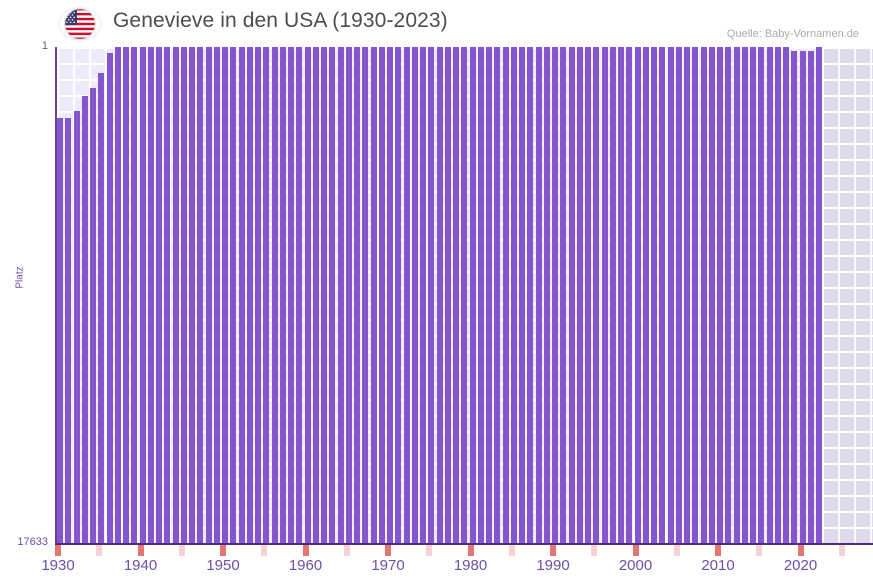 The image size is (873, 587). I want to click on x-axis-label: 1970, so click(388, 565).